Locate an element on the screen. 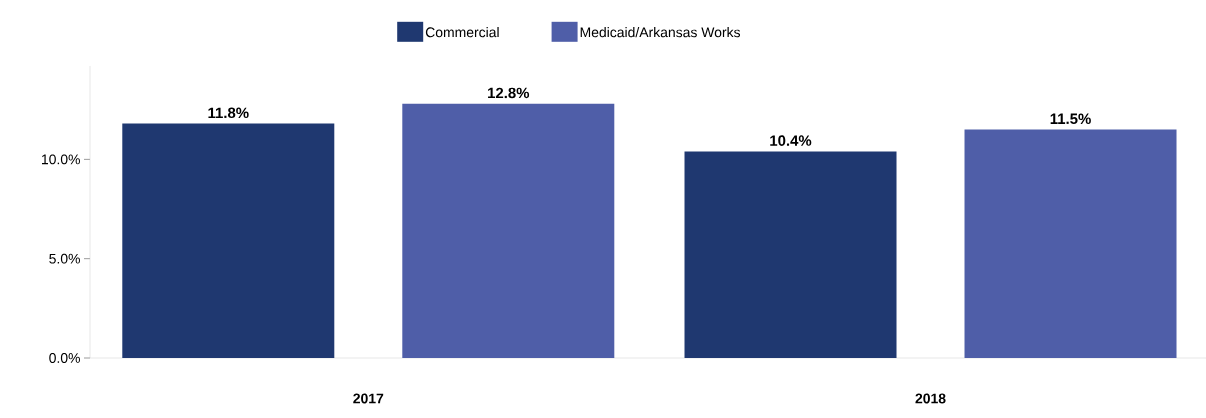  y-tick-label: 5.0% is located at coordinates (64, 258).